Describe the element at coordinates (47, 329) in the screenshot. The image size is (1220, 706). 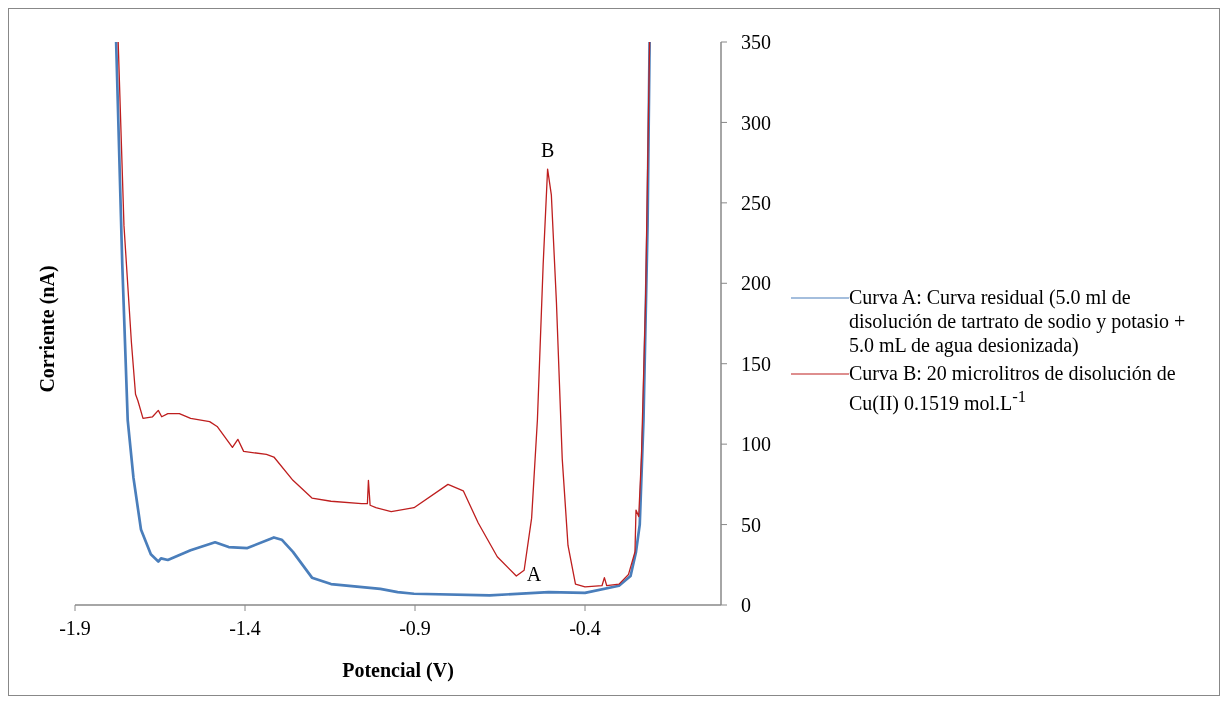
I see `y-axis-title: Corriente (nA)` at that location.